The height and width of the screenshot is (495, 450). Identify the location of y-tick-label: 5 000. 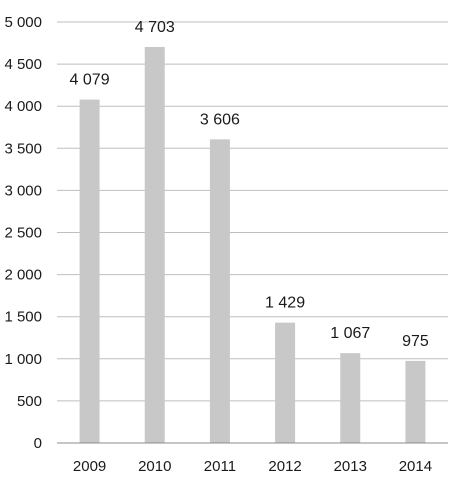
(23, 22).